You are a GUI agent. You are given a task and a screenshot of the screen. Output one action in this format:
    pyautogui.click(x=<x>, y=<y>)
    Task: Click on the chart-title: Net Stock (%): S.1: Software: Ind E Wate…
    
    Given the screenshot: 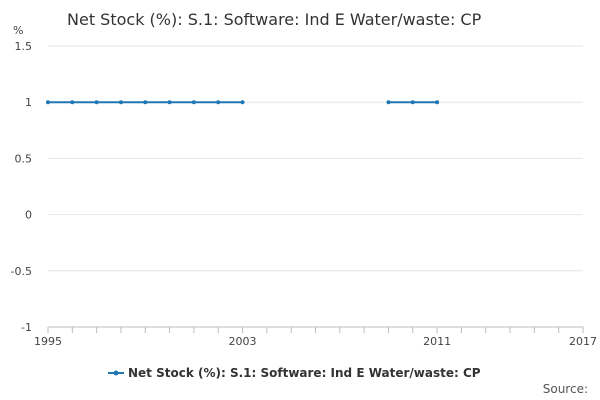 What is the action you would take?
    pyautogui.click(x=274, y=19)
    